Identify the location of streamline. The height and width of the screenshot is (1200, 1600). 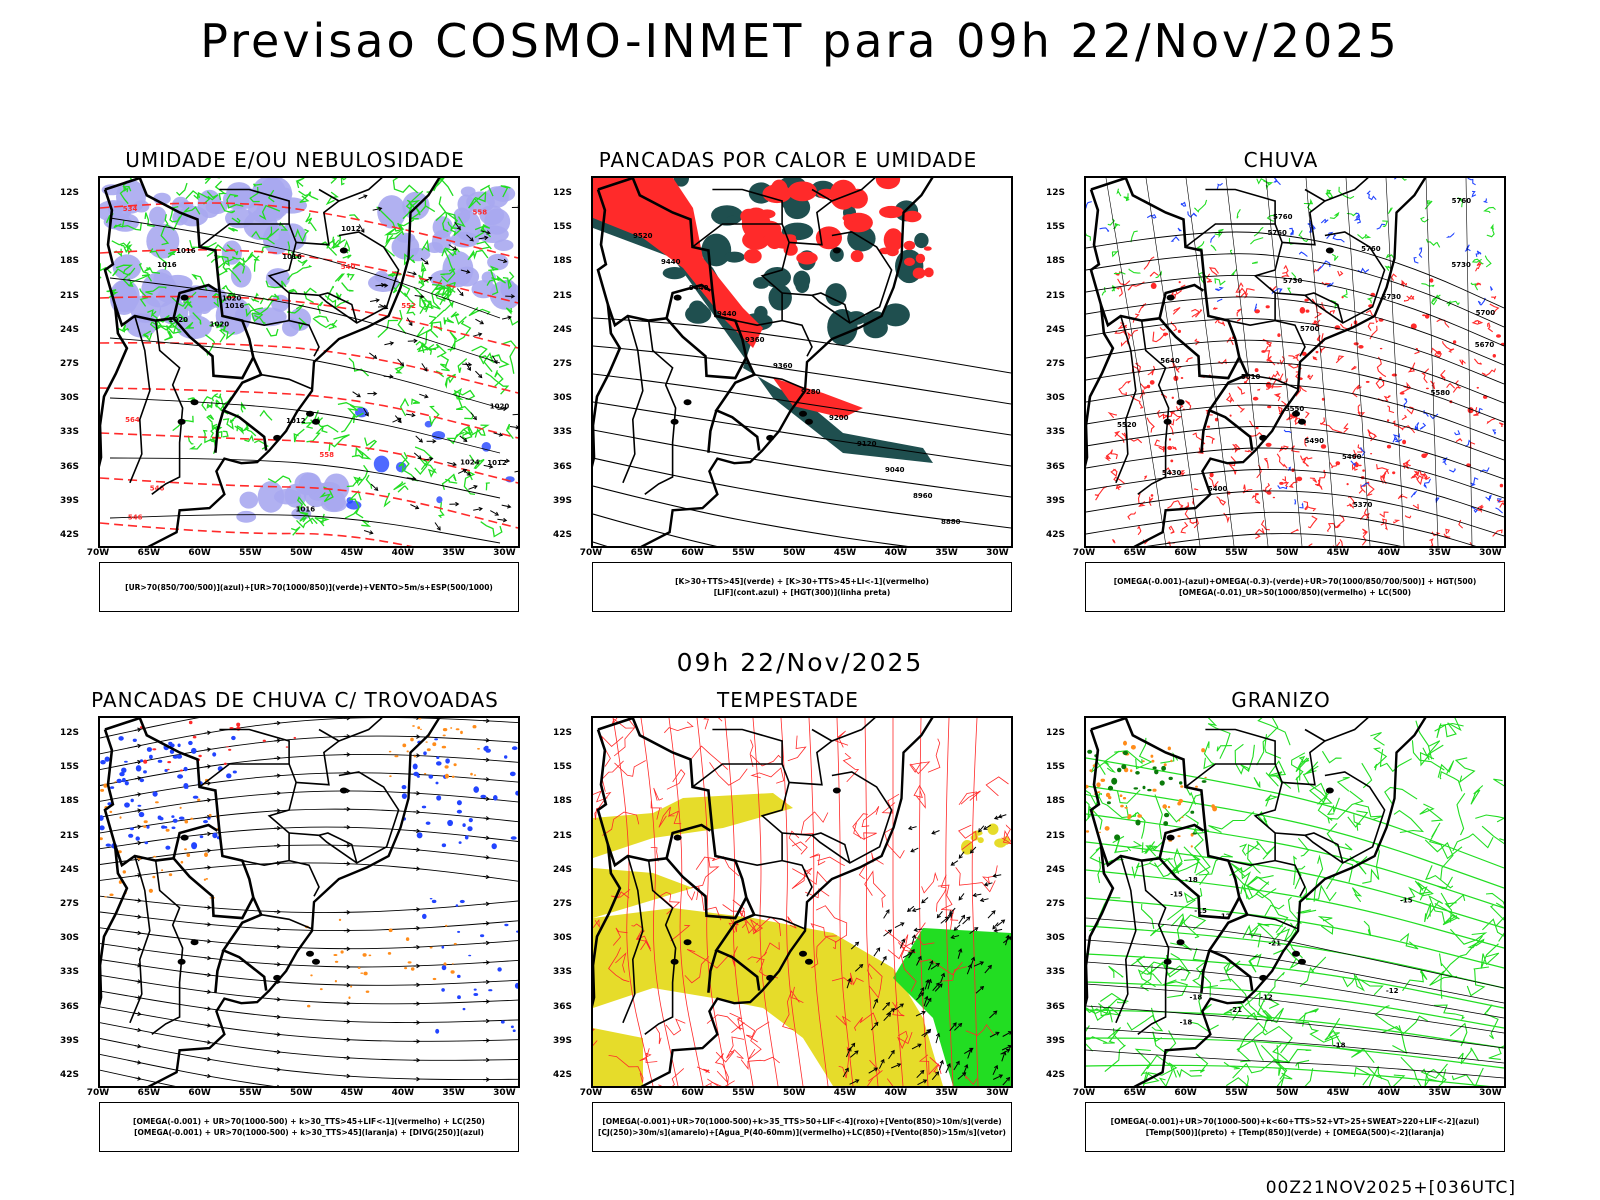
(309, 1059).